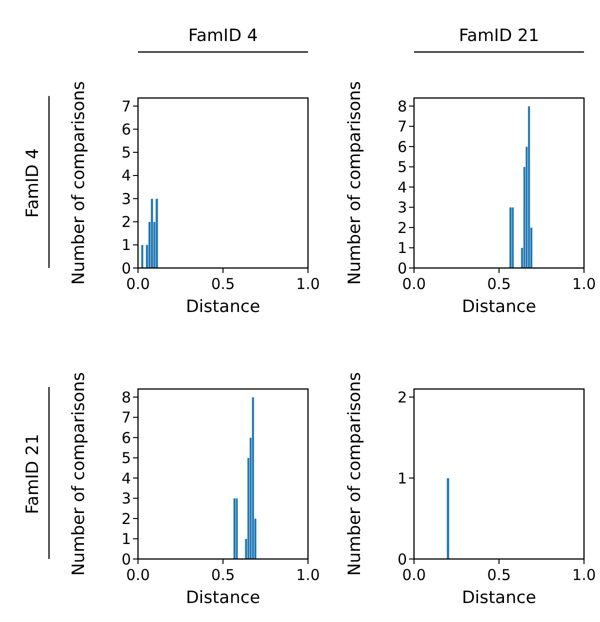  What do you see at coordinates (499, 36) in the screenshot?
I see `chart-title: FamID 21` at bounding box center [499, 36].